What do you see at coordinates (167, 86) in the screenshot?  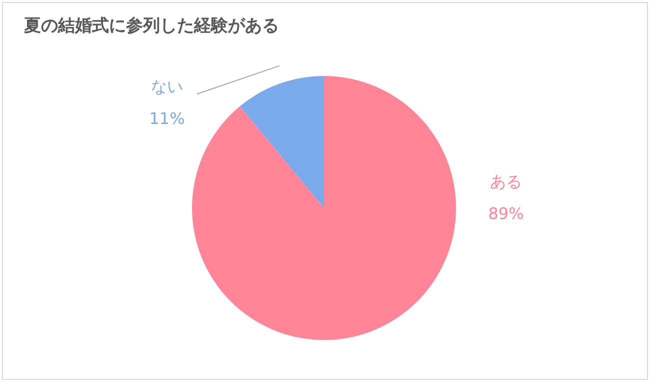 I see `slice-label: ない` at bounding box center [167, 86].